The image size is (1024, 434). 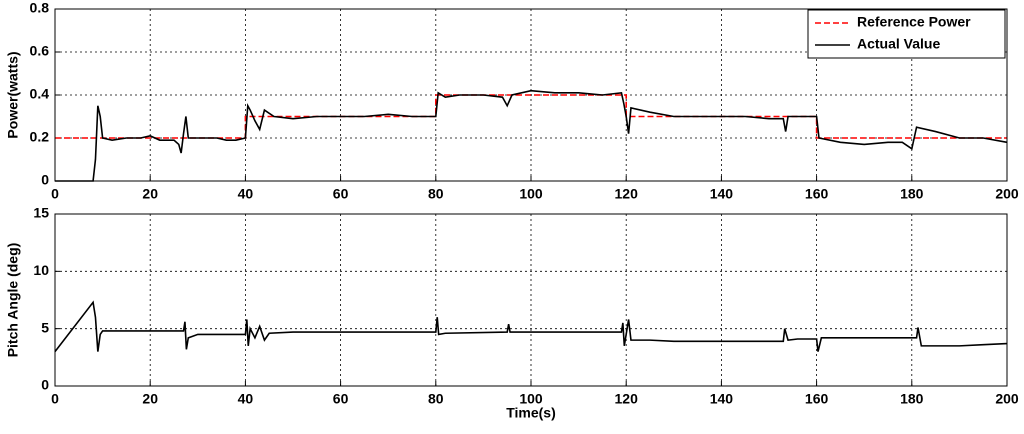 What do you see at coordinates (531, 413) in the screenshot?
I see `x-axis-label: Time(s)` at bounding box center [531, 413].